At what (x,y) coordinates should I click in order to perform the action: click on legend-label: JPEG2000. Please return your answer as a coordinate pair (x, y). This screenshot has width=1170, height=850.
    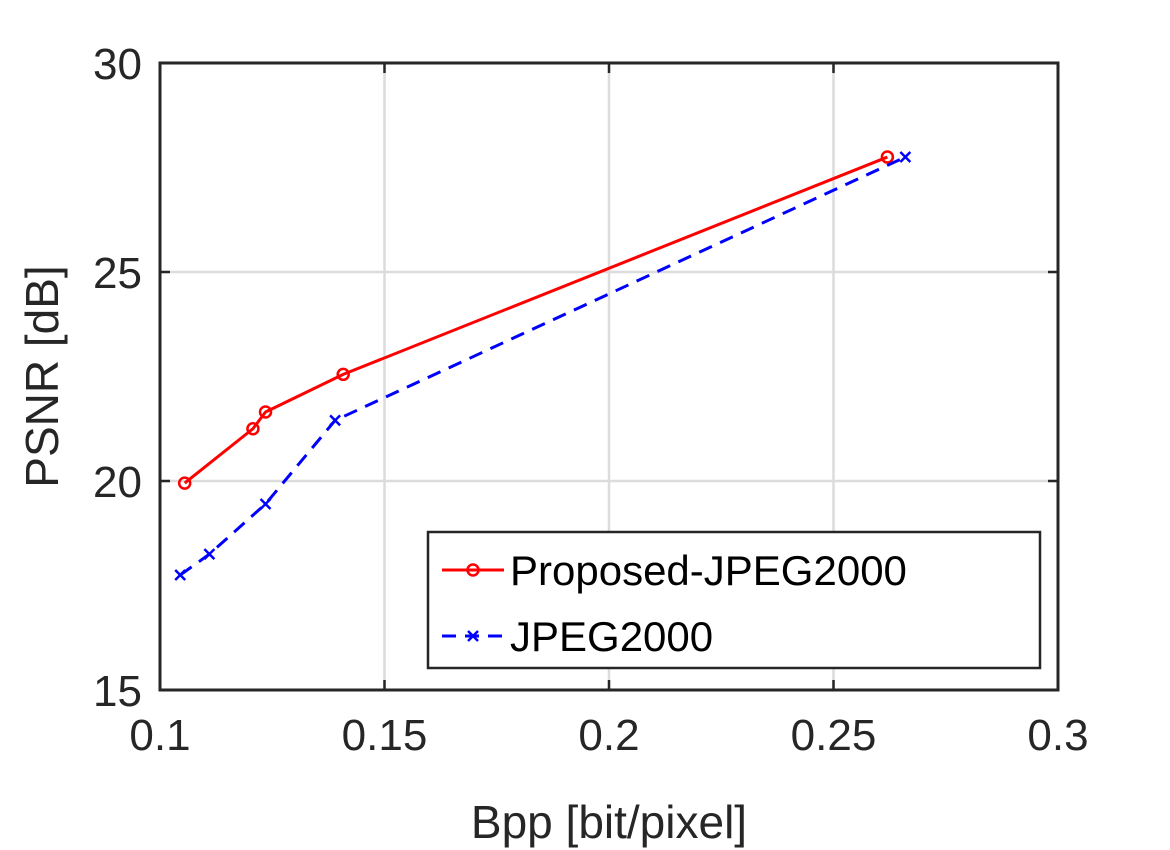
    Looking at the image, I should click on (611, 636).